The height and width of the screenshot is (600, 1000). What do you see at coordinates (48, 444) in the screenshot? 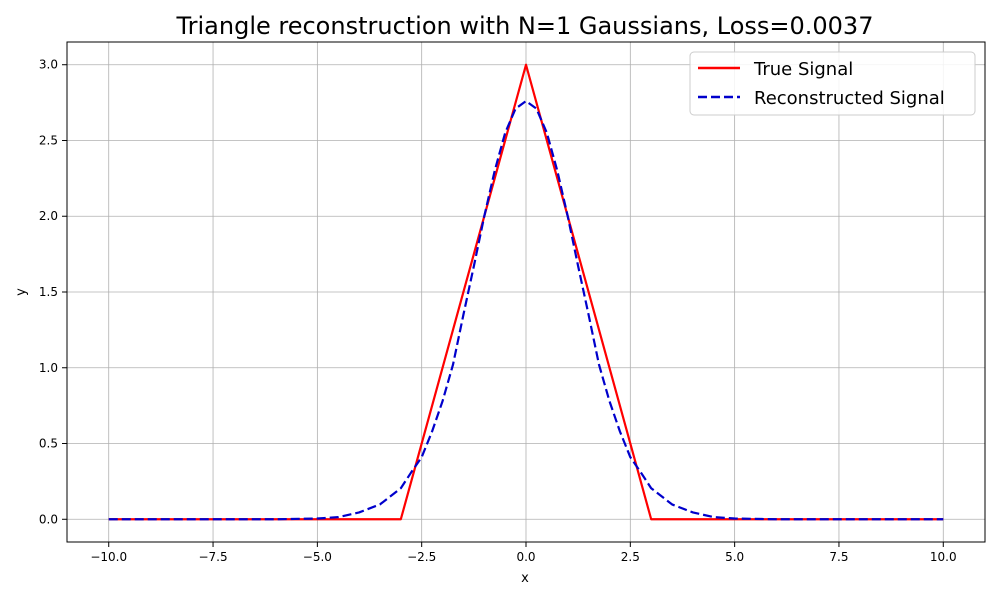
I see `y-tick-label: 0.5` at bounding box center [48, 444].